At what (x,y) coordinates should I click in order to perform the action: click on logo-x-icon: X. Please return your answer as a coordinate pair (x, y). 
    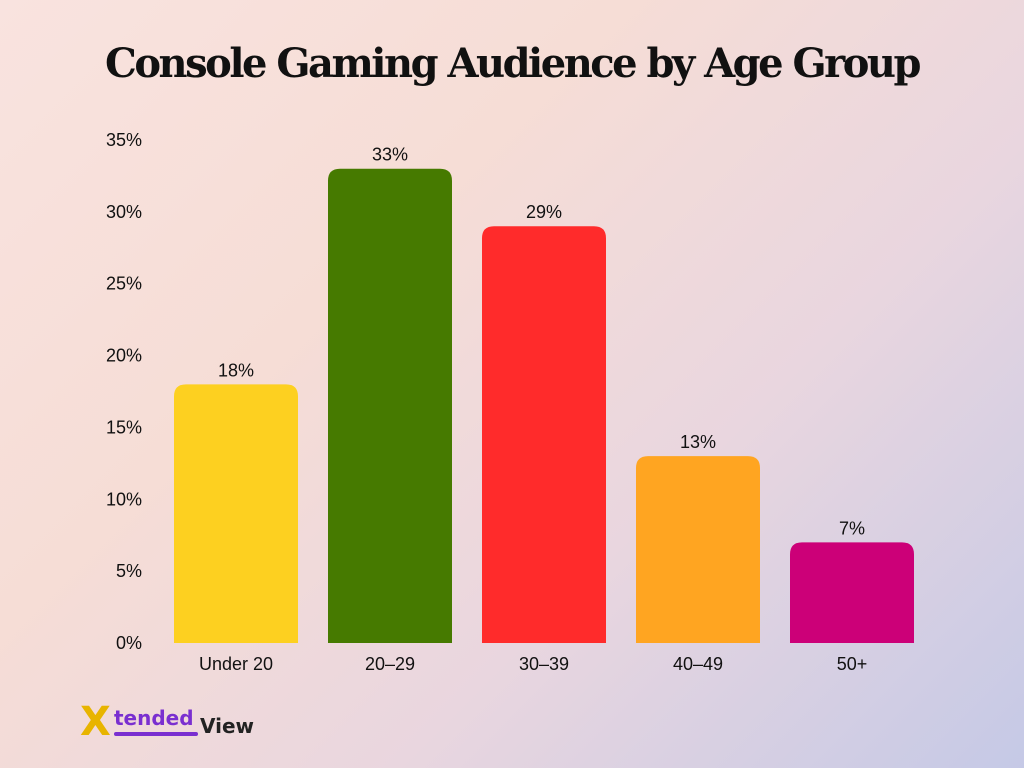
    Looking at the image, I should click on (95, 722).